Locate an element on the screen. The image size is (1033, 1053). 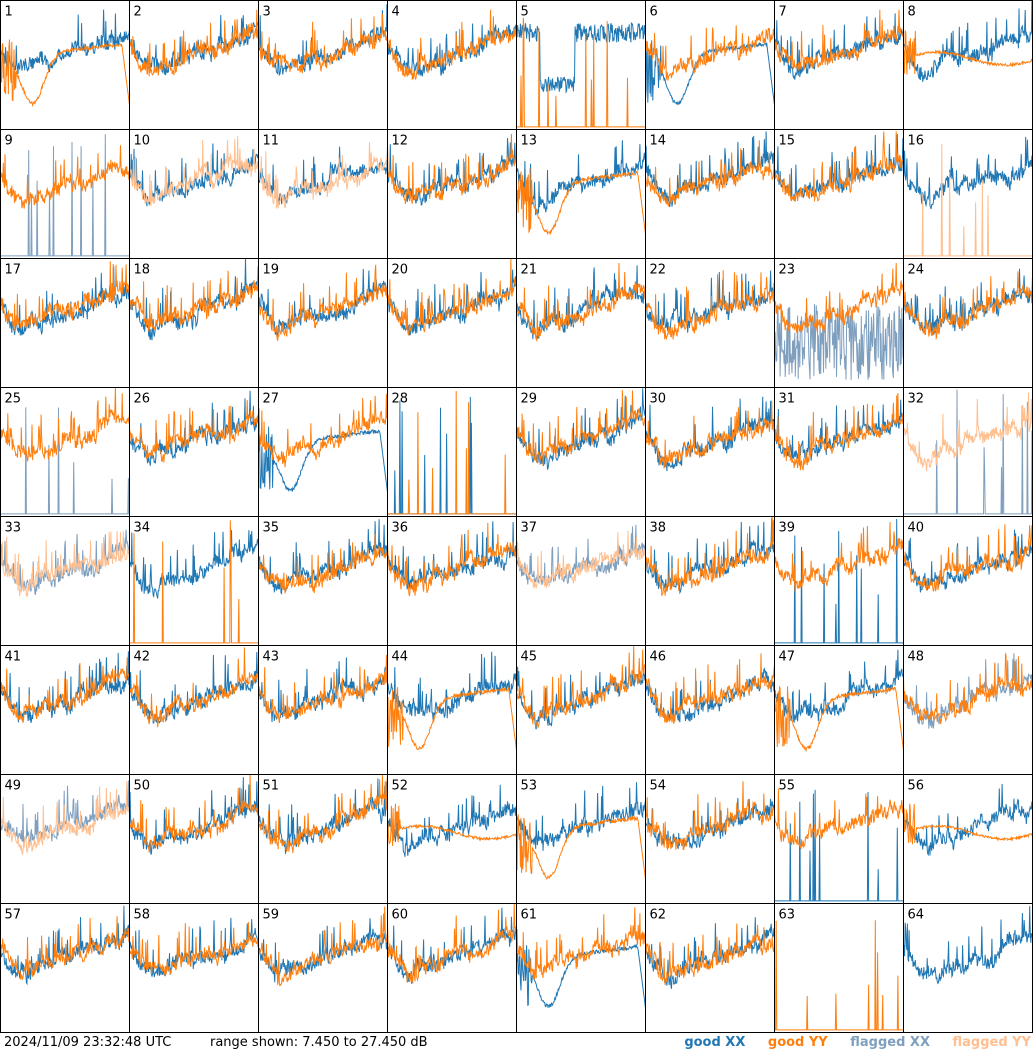
panel-24-label: 24 is located at coordinates (916, 270).